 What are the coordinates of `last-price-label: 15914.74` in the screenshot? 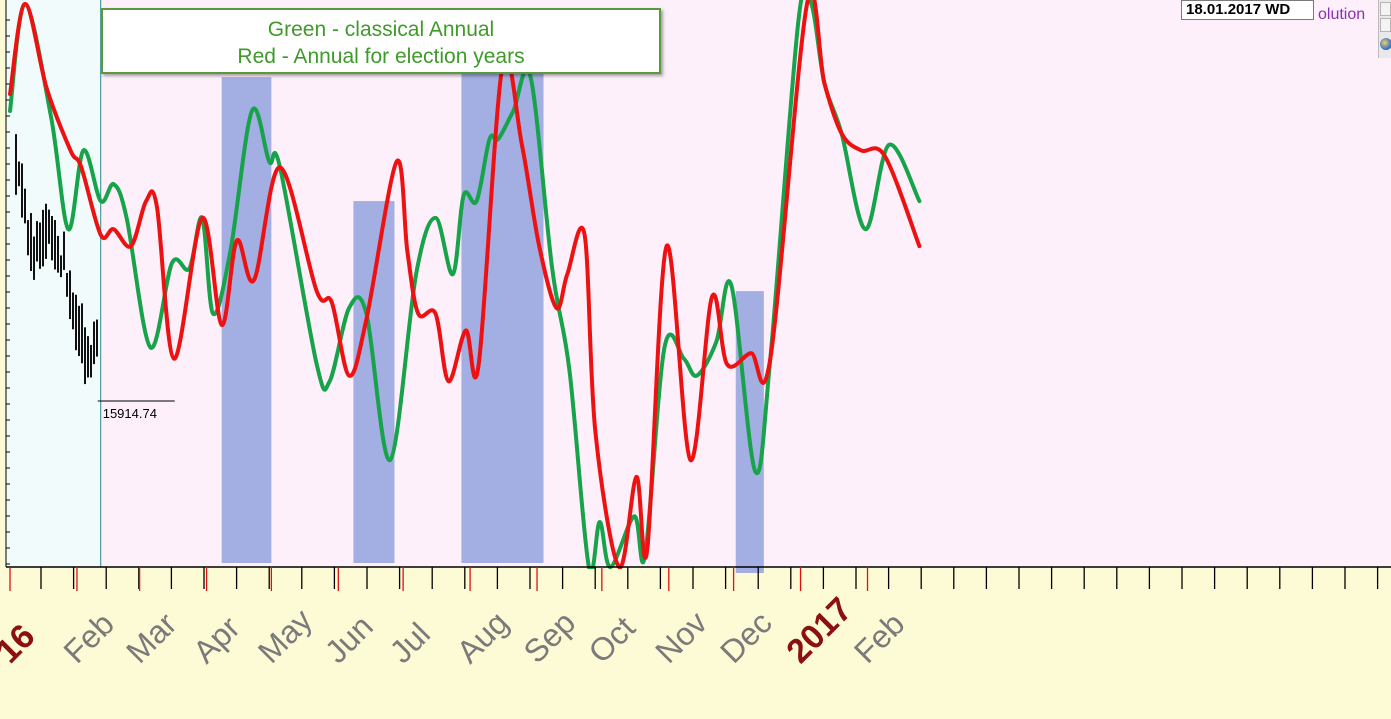 It's located at (130, 413).